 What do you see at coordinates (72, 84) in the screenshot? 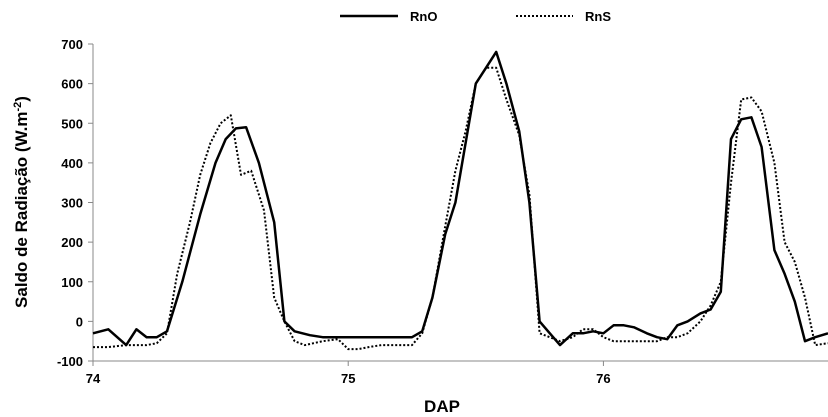
I see `y-tick-label: 600` at bounding box center [72, 84].